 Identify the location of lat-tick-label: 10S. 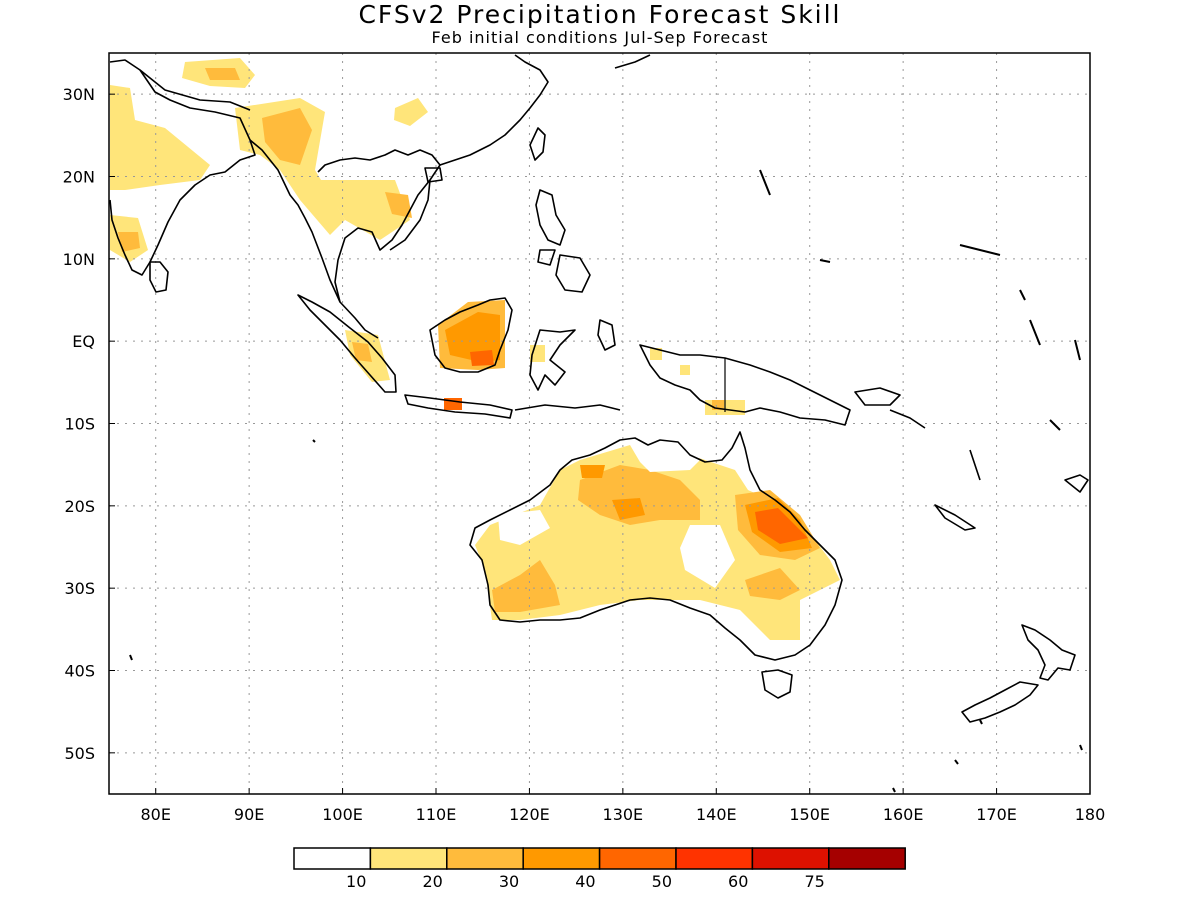
(79, 424).